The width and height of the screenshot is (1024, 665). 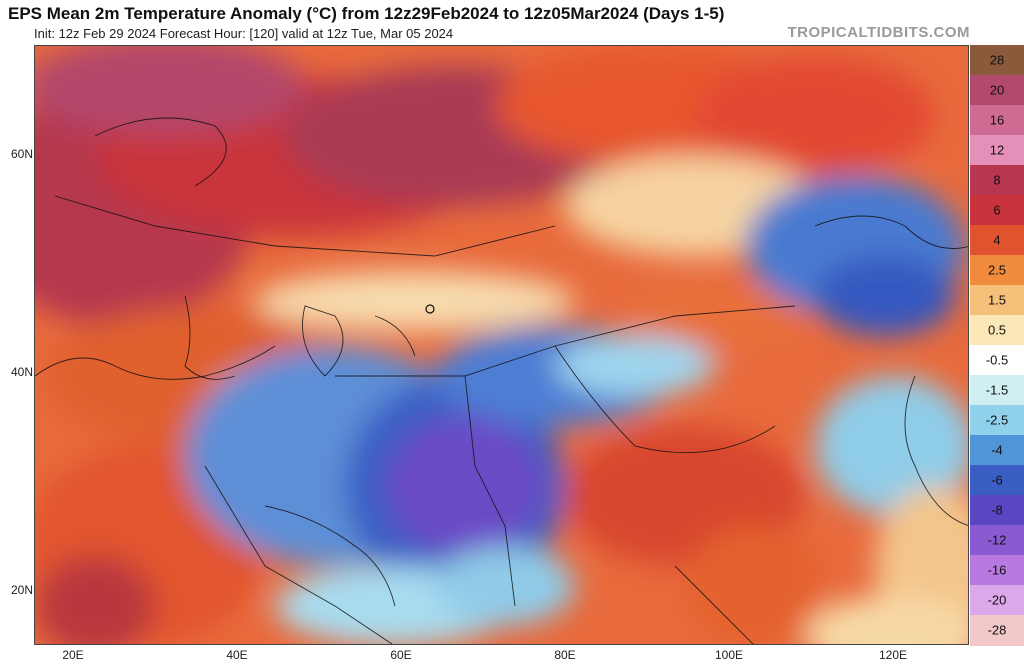 I want to click on lon-label: 120E, so click(x=893, y=655).